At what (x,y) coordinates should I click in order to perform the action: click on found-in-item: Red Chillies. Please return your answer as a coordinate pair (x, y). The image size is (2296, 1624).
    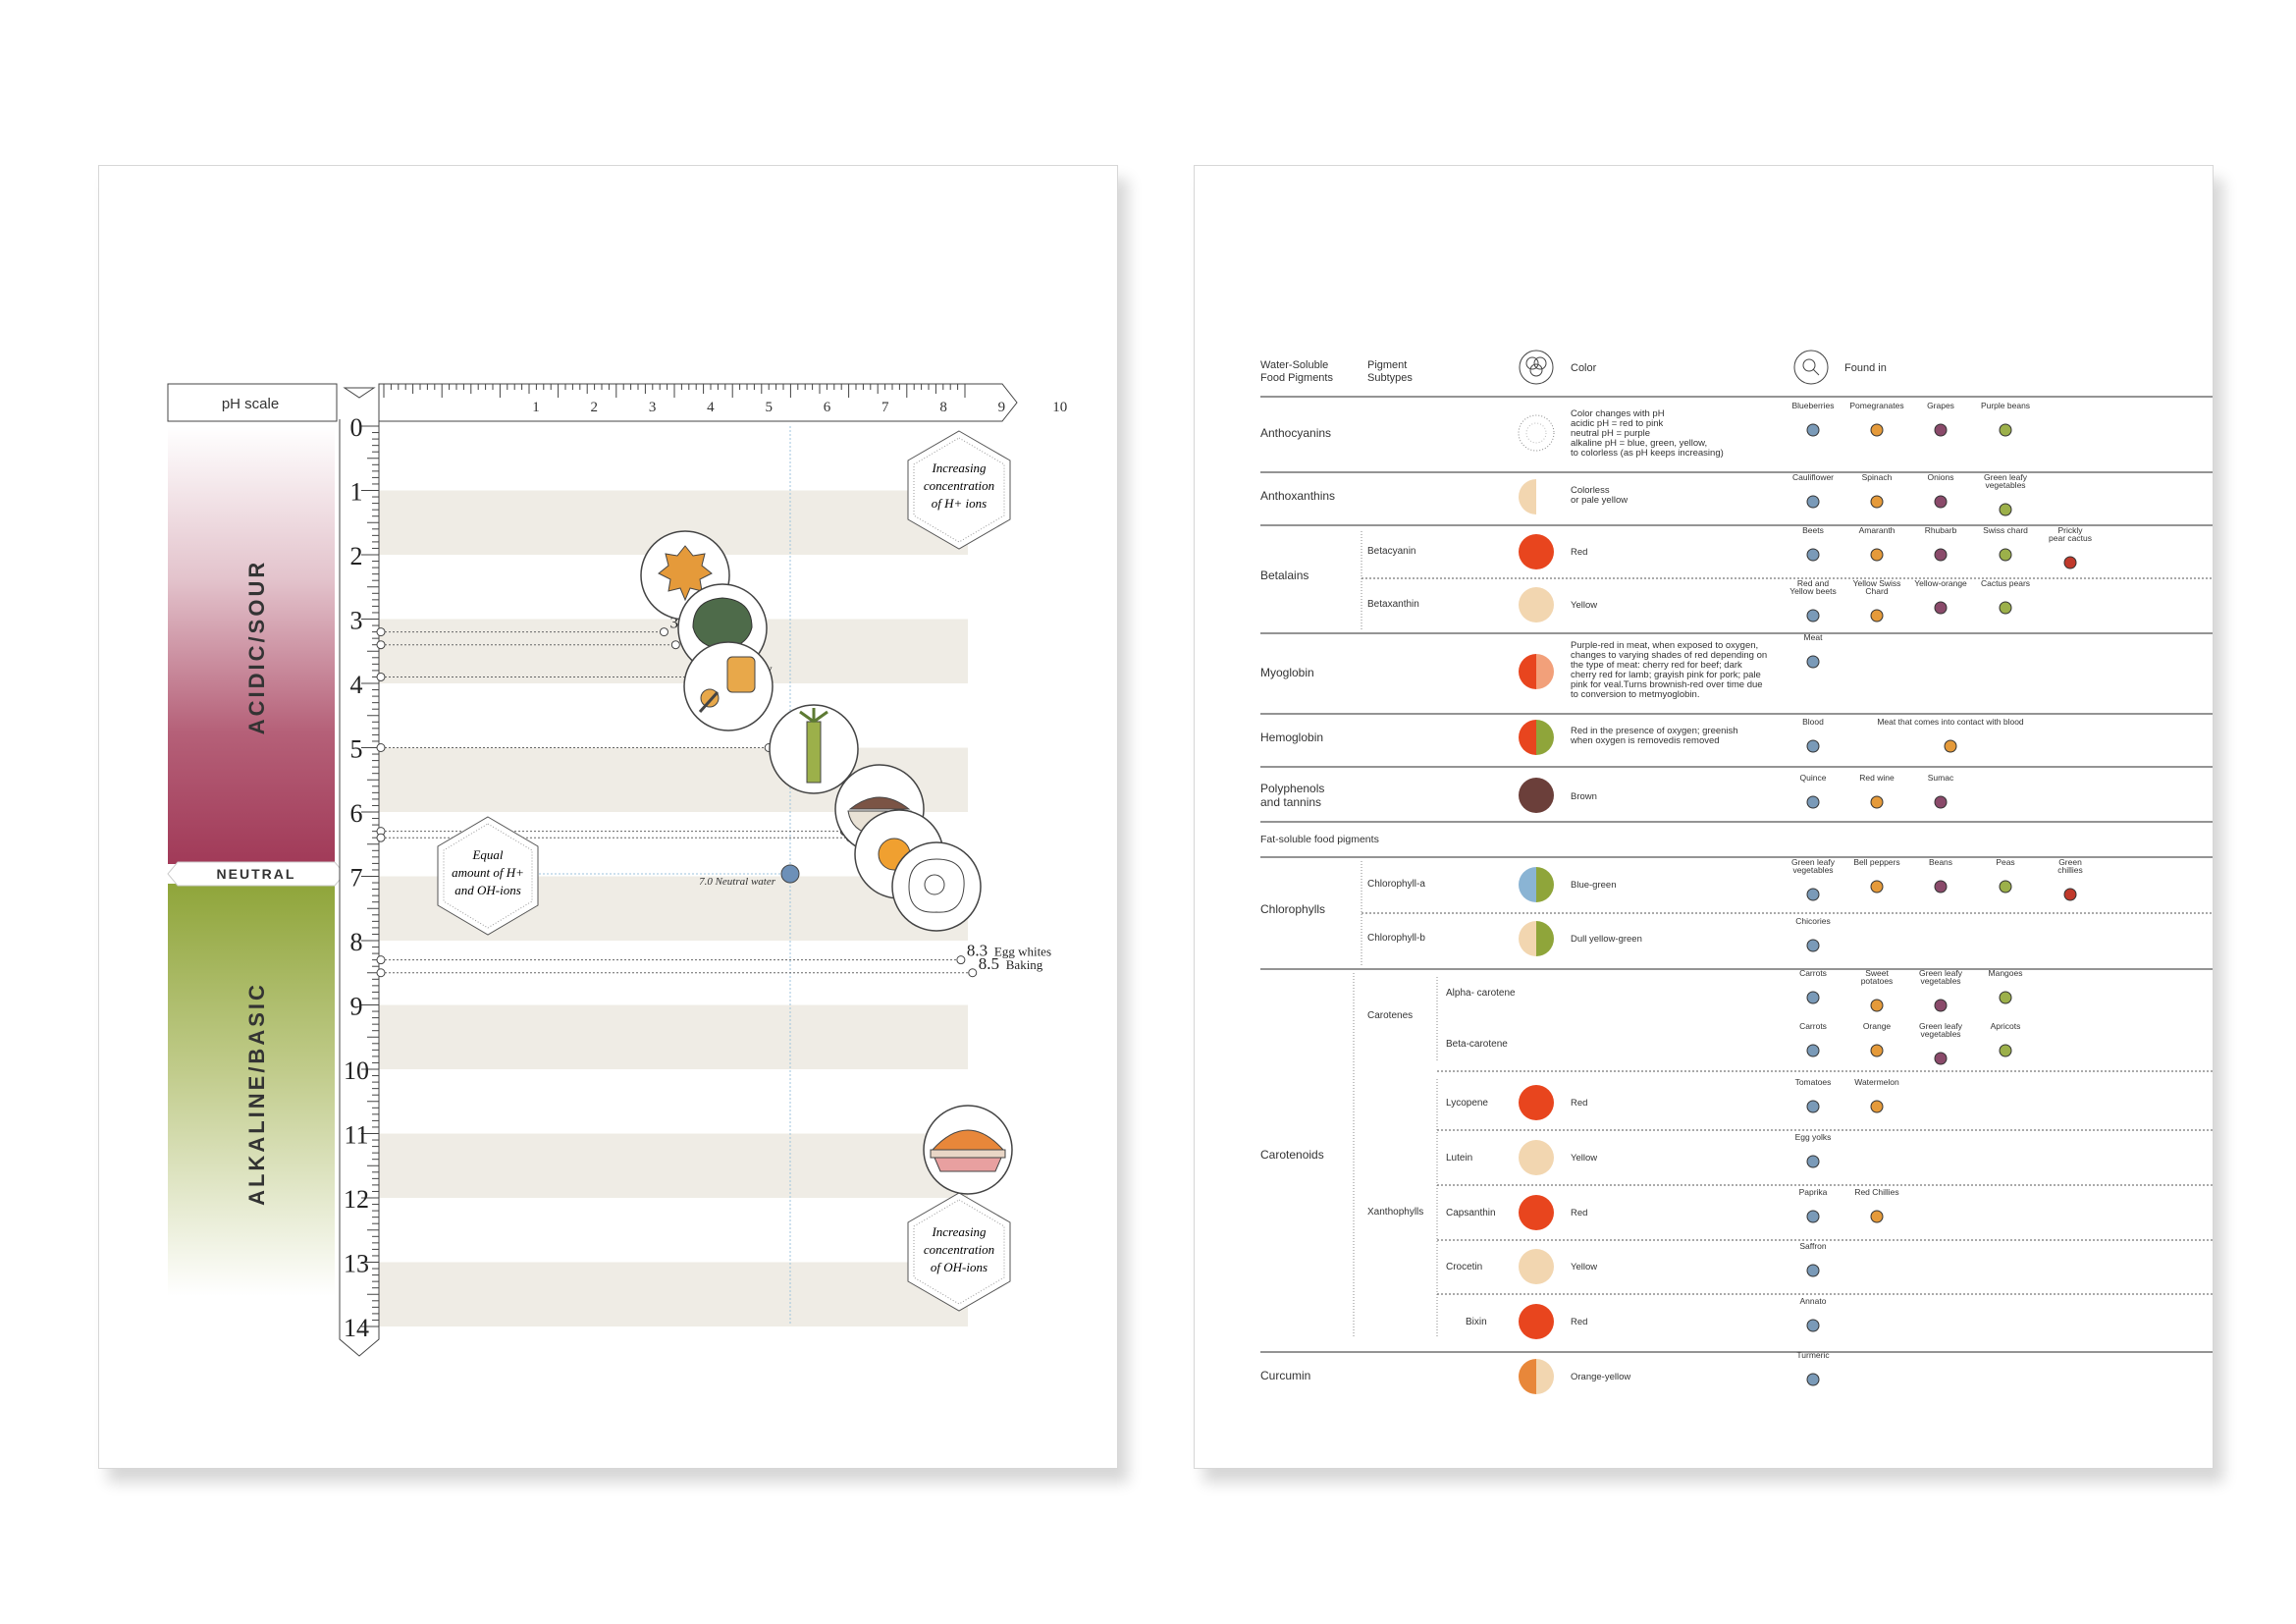
    Looking at the image, I should click on (1876, 1192).